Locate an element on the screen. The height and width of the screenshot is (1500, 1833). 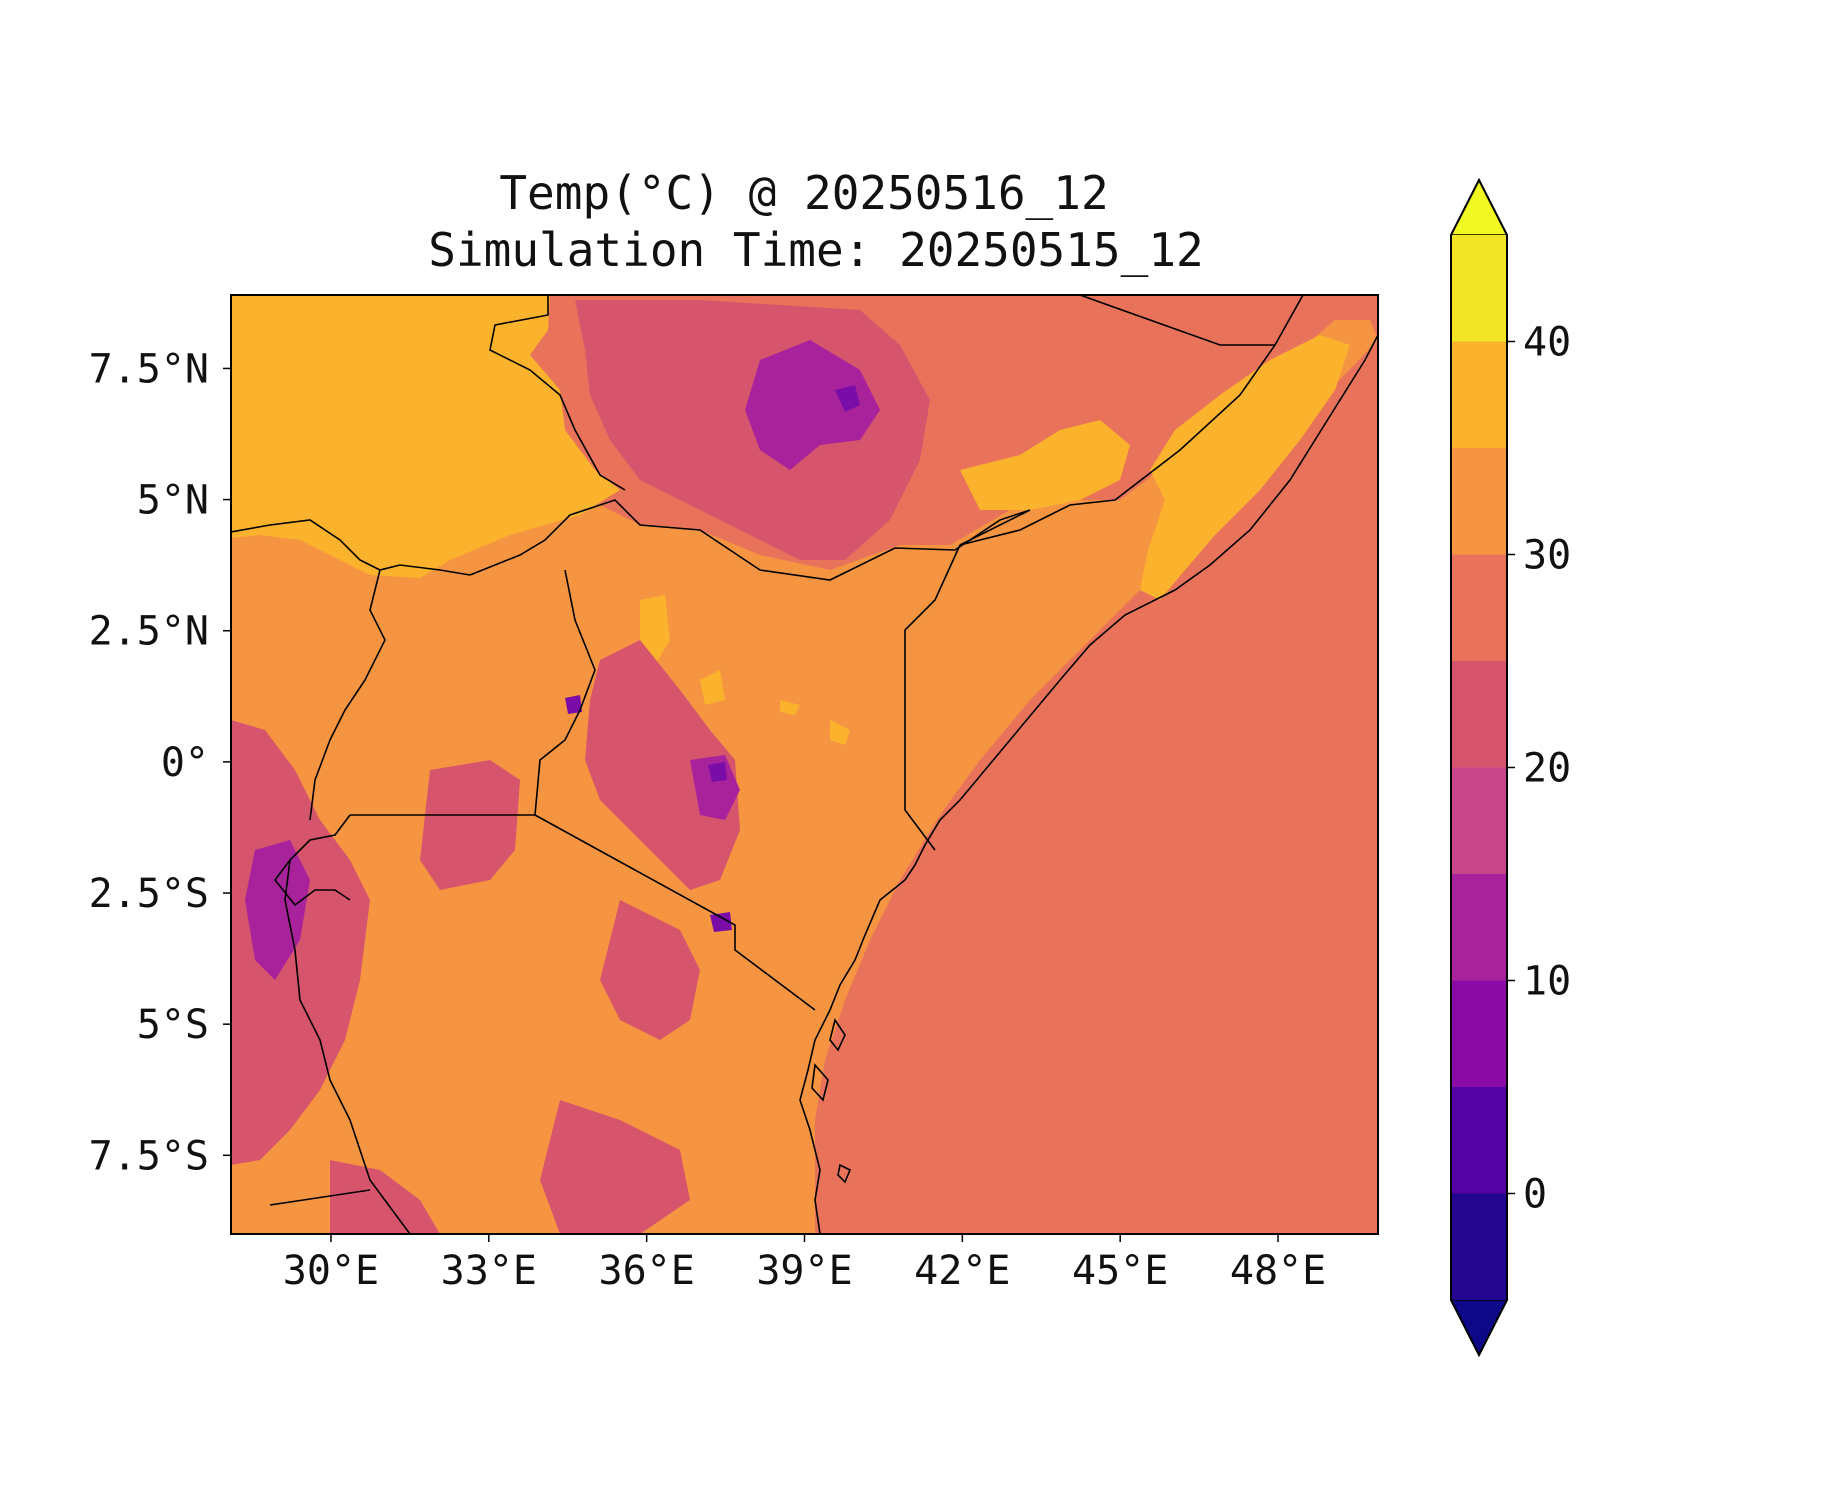
island-pemba is located at coordinates (837, 1035).